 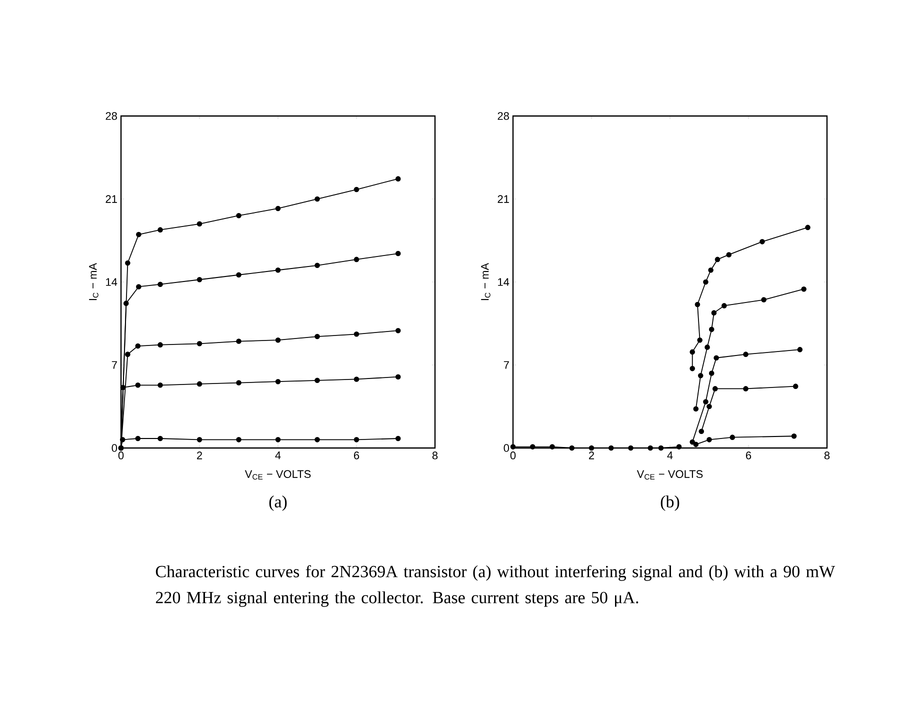 What do you see at coordinates (670, 503) in the screenshot?
I see `text: (b)` at bounding box center [670, 503].